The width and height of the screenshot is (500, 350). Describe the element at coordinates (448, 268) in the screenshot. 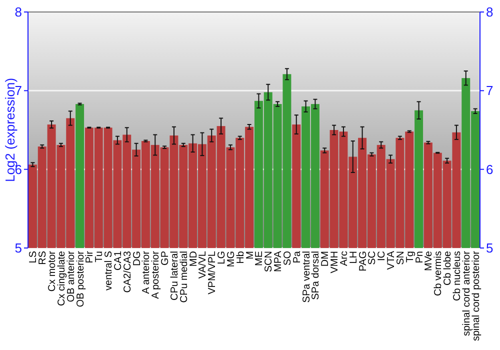

I see `x-tick-label: Cb lobe` at that location.